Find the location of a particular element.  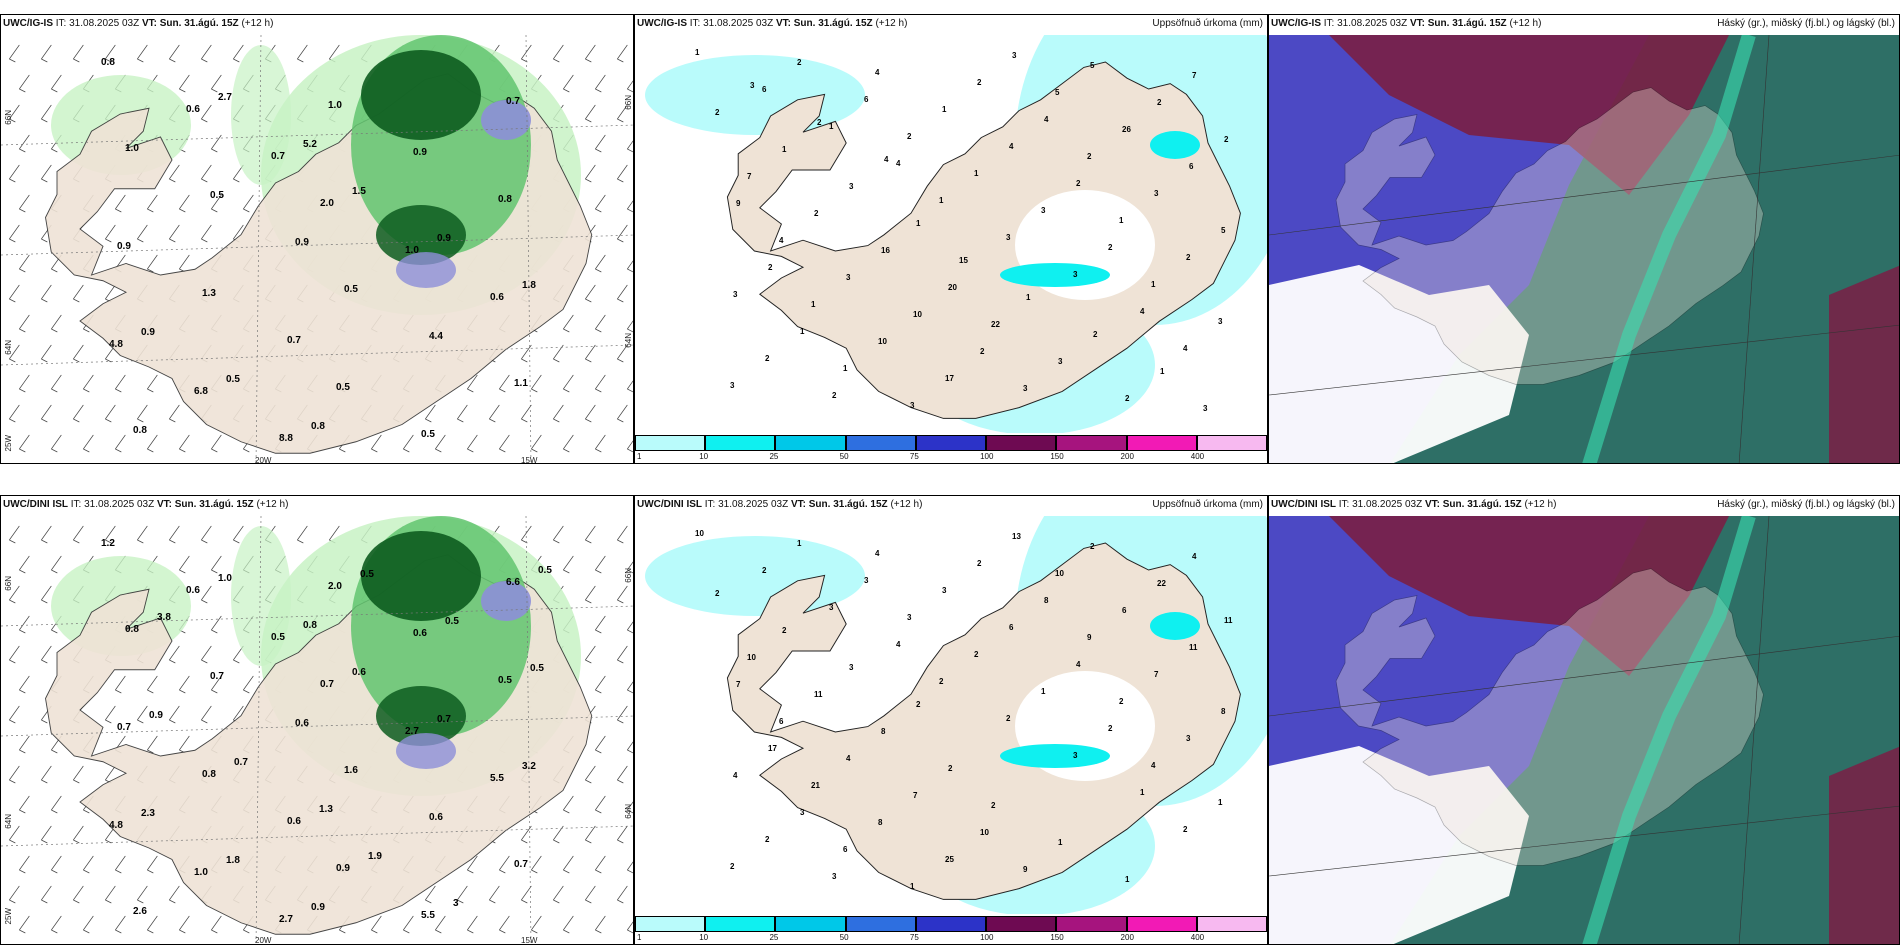

accum-value-label: 8 is located at coordinates (1046, 600).